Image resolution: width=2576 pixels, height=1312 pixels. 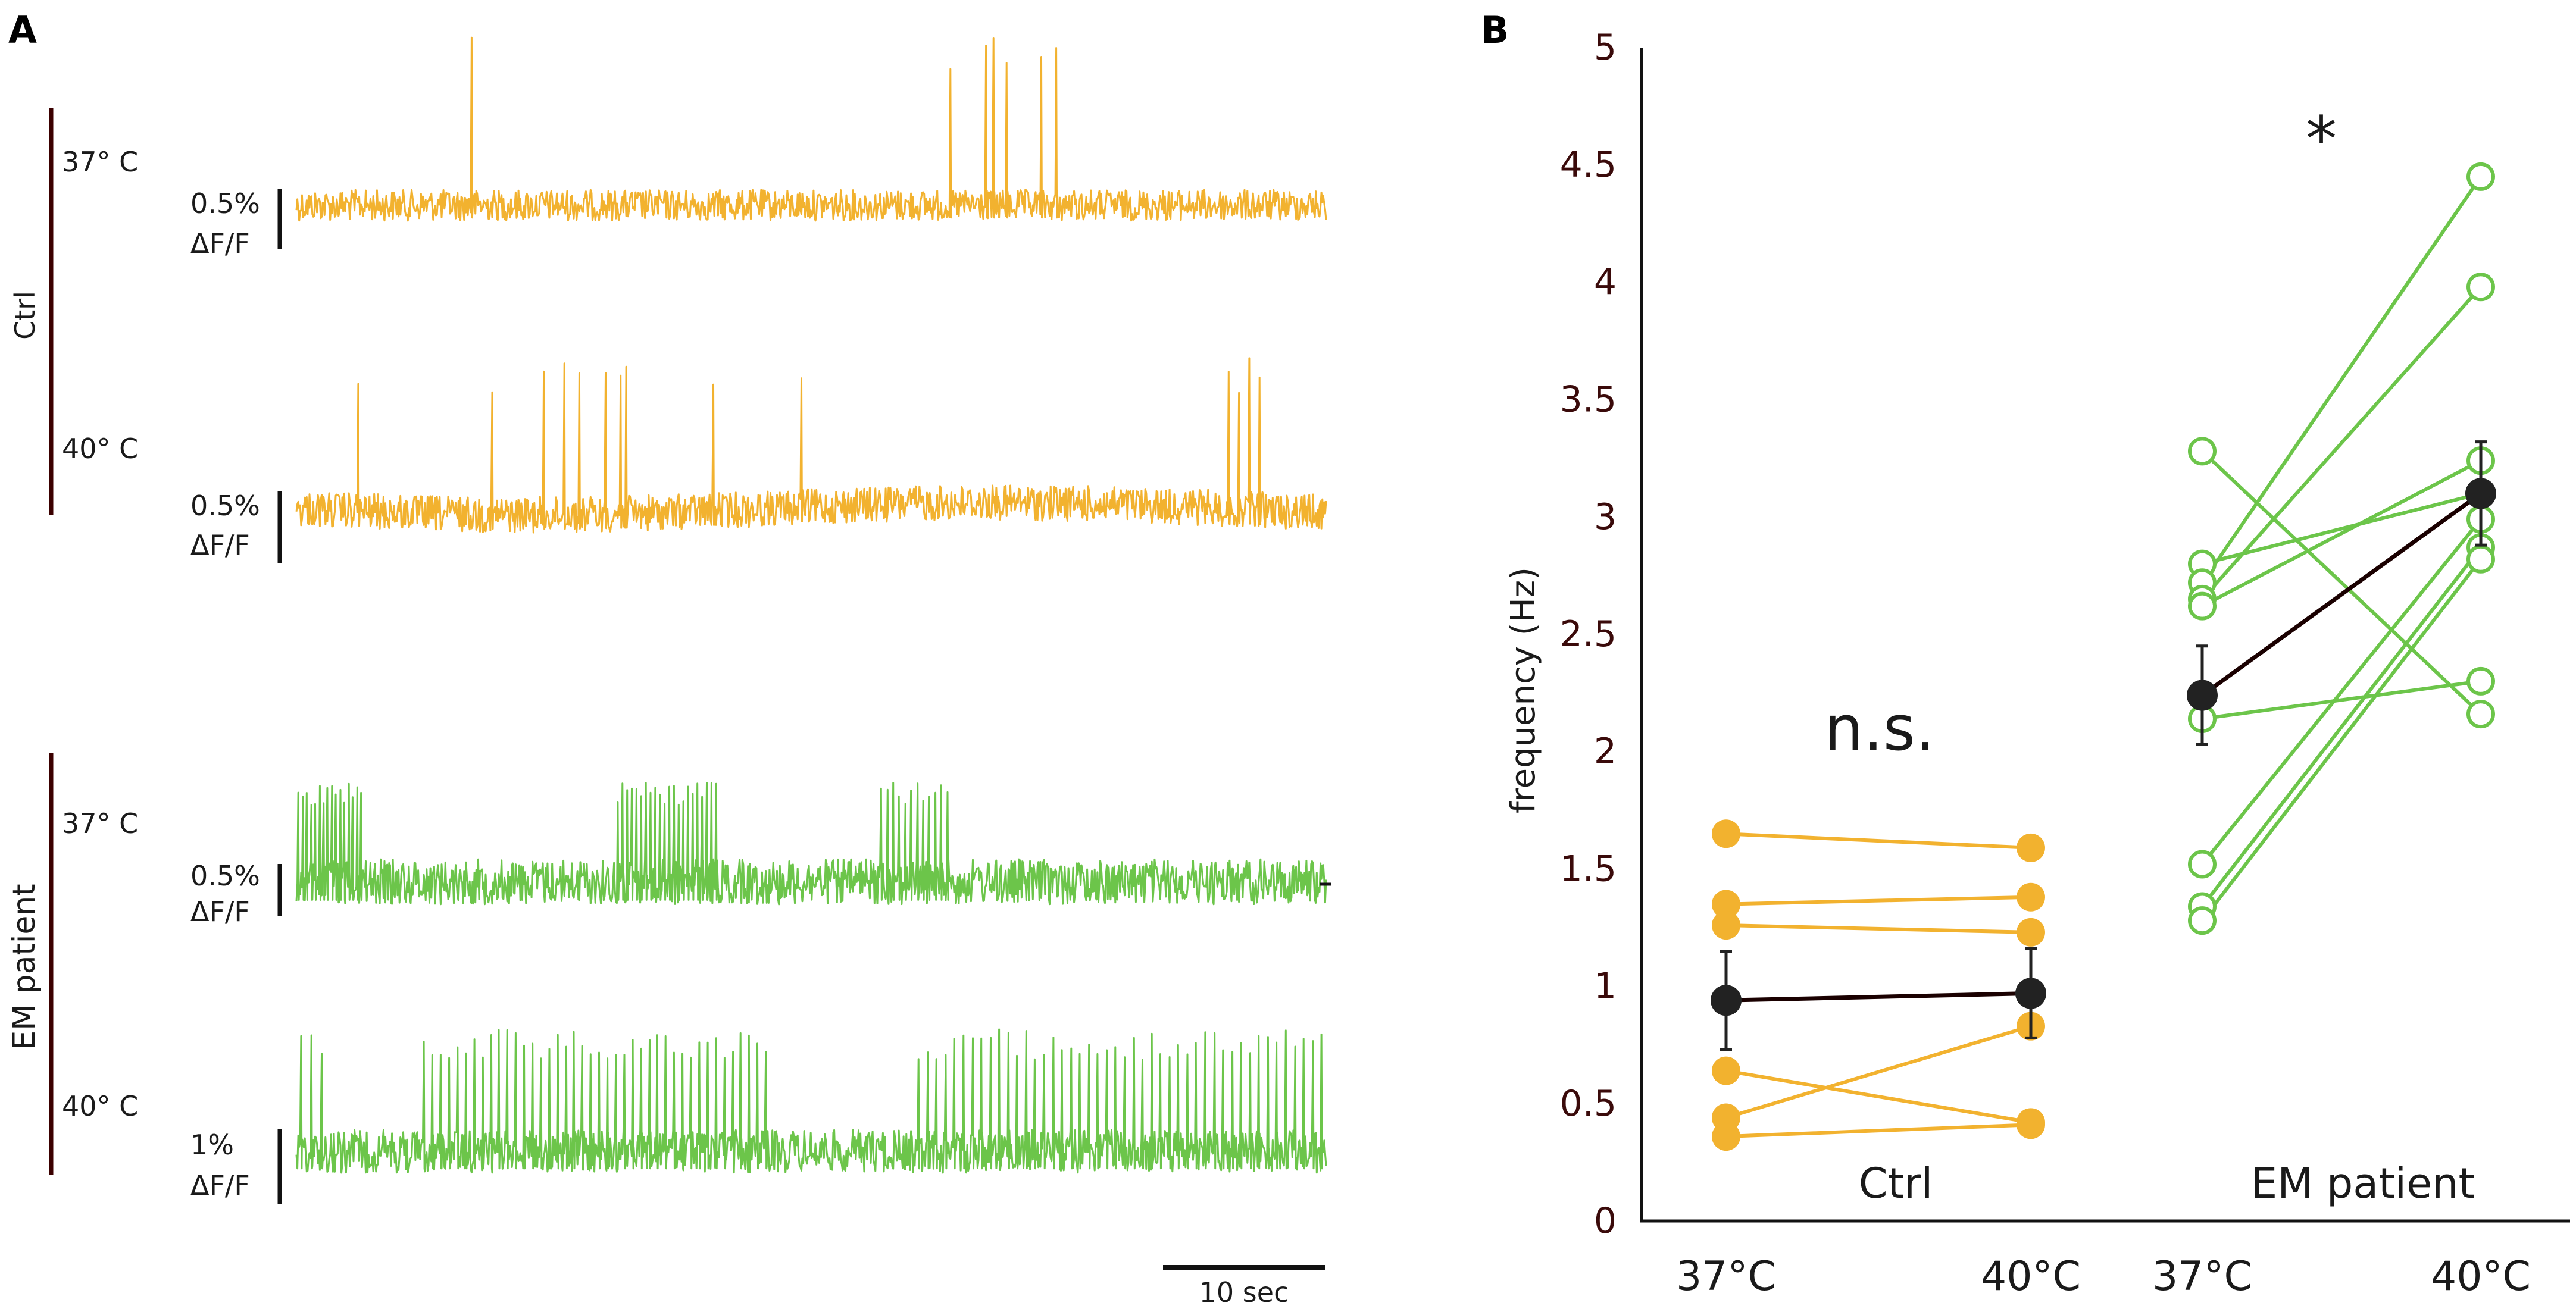 What do you see at coordinates (1605, 1221) in the screenshot?
I see `y-tick-label: 0` at bounding box center [1605, 1221].